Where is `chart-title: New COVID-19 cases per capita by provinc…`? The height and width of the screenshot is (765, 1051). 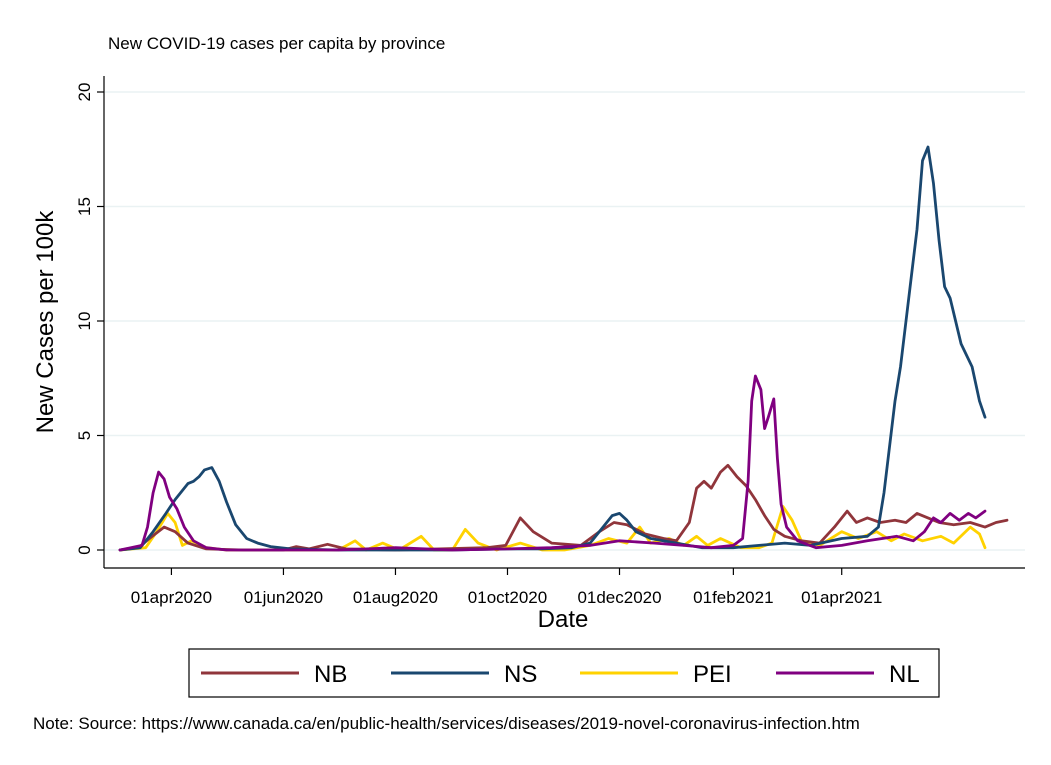
chart-title: New COVID-19 cases per capita by provinc… is located at coordinates (276, 43).